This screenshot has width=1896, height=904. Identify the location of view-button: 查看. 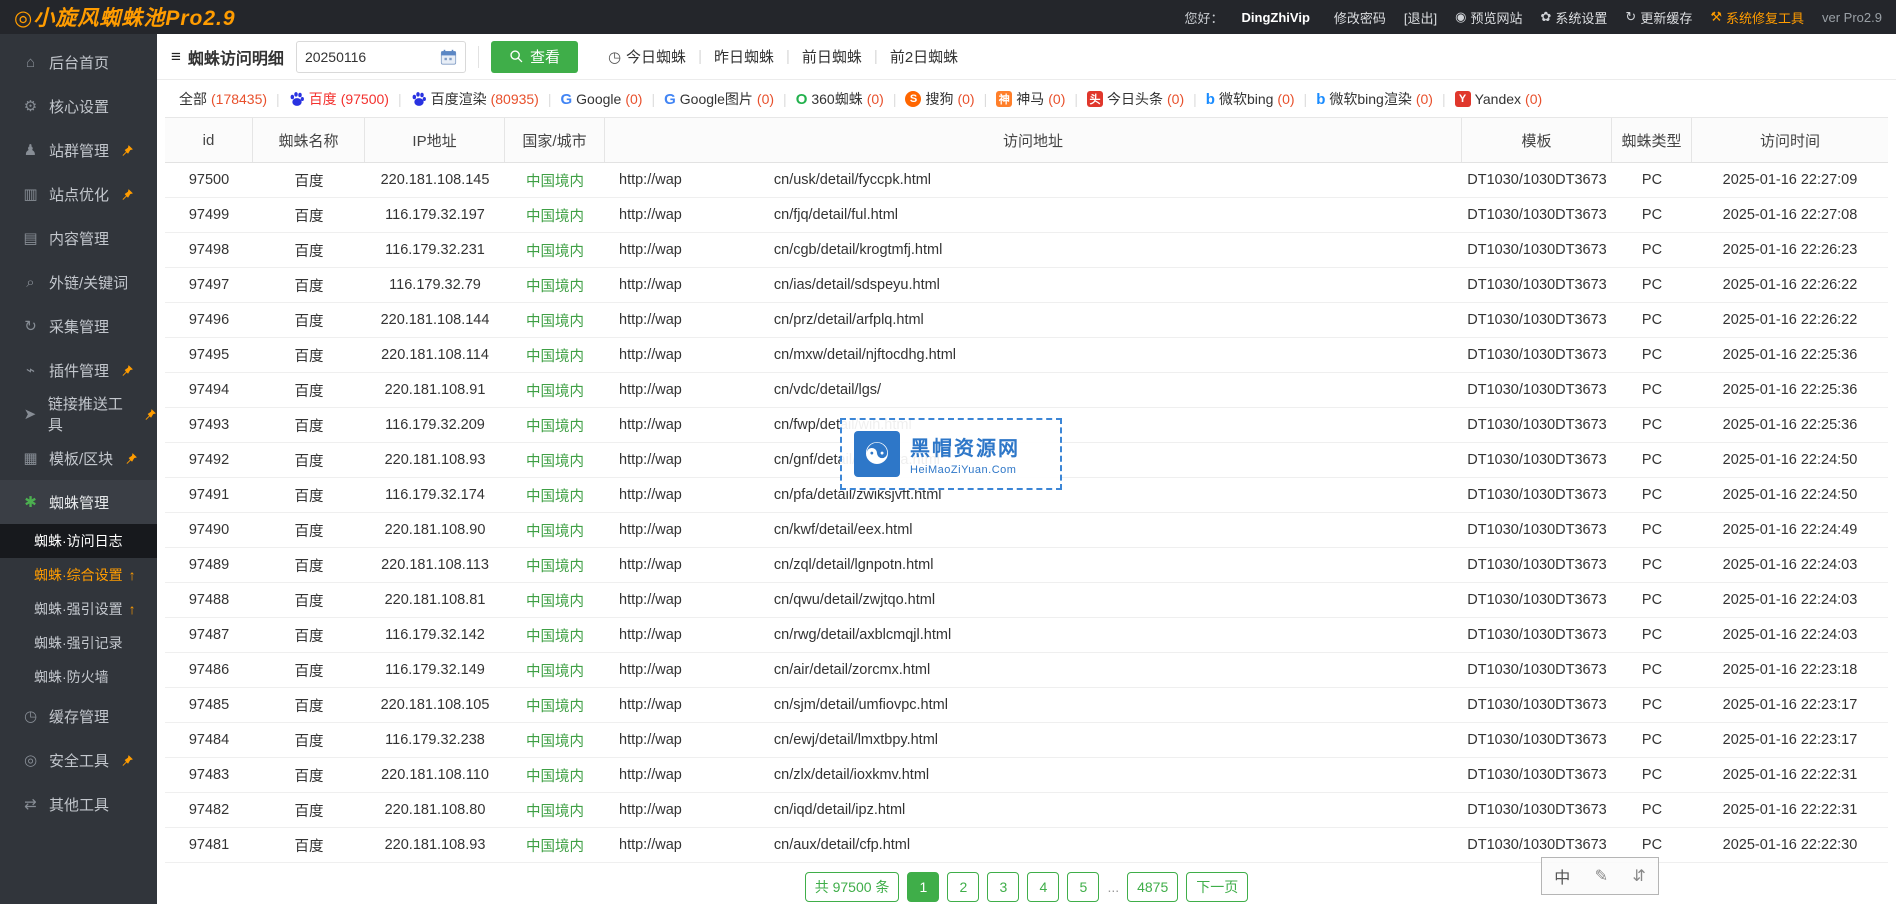
(534, 56).